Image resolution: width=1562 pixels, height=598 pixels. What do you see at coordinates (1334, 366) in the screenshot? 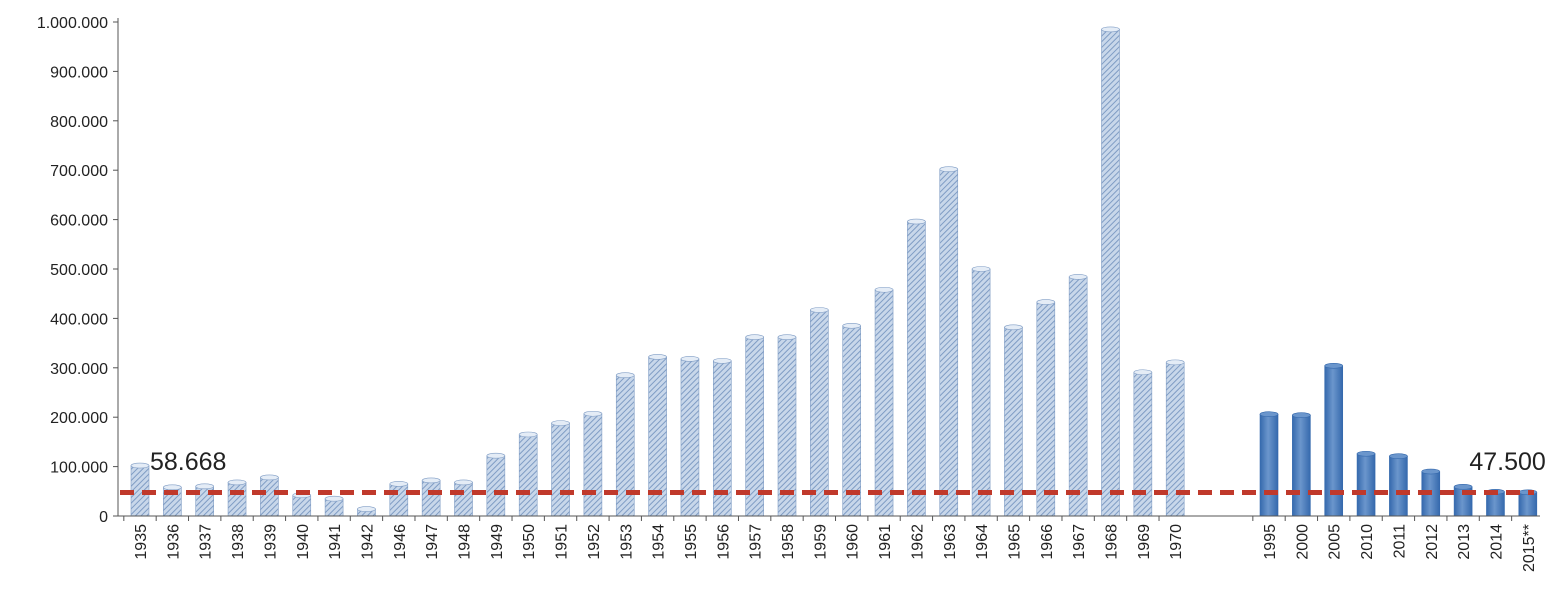
I see `bar-cap-2005` at bounding box center [1334, 366].